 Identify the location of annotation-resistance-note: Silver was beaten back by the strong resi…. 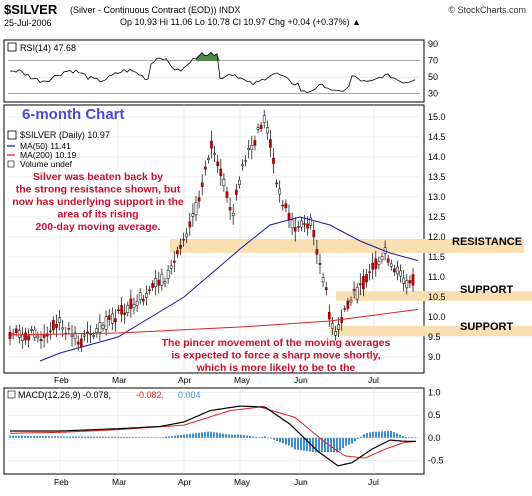
(98, 202).